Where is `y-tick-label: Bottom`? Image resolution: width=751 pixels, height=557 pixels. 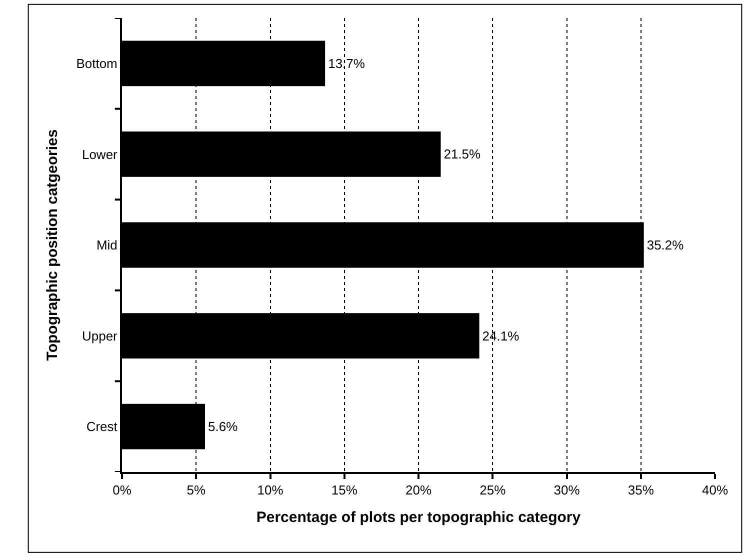
y-tick-label: Bottom is located at coordinates (97, 63).